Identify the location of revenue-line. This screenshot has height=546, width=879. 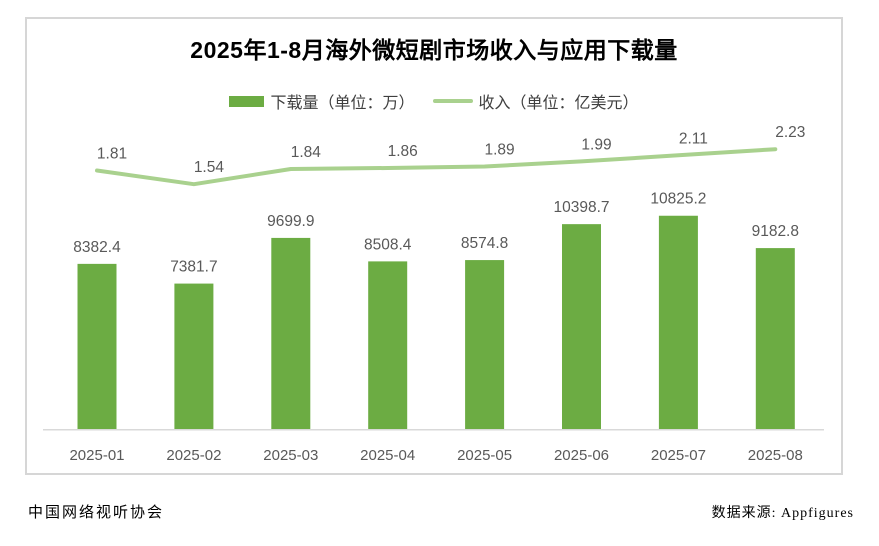
(436, 167).